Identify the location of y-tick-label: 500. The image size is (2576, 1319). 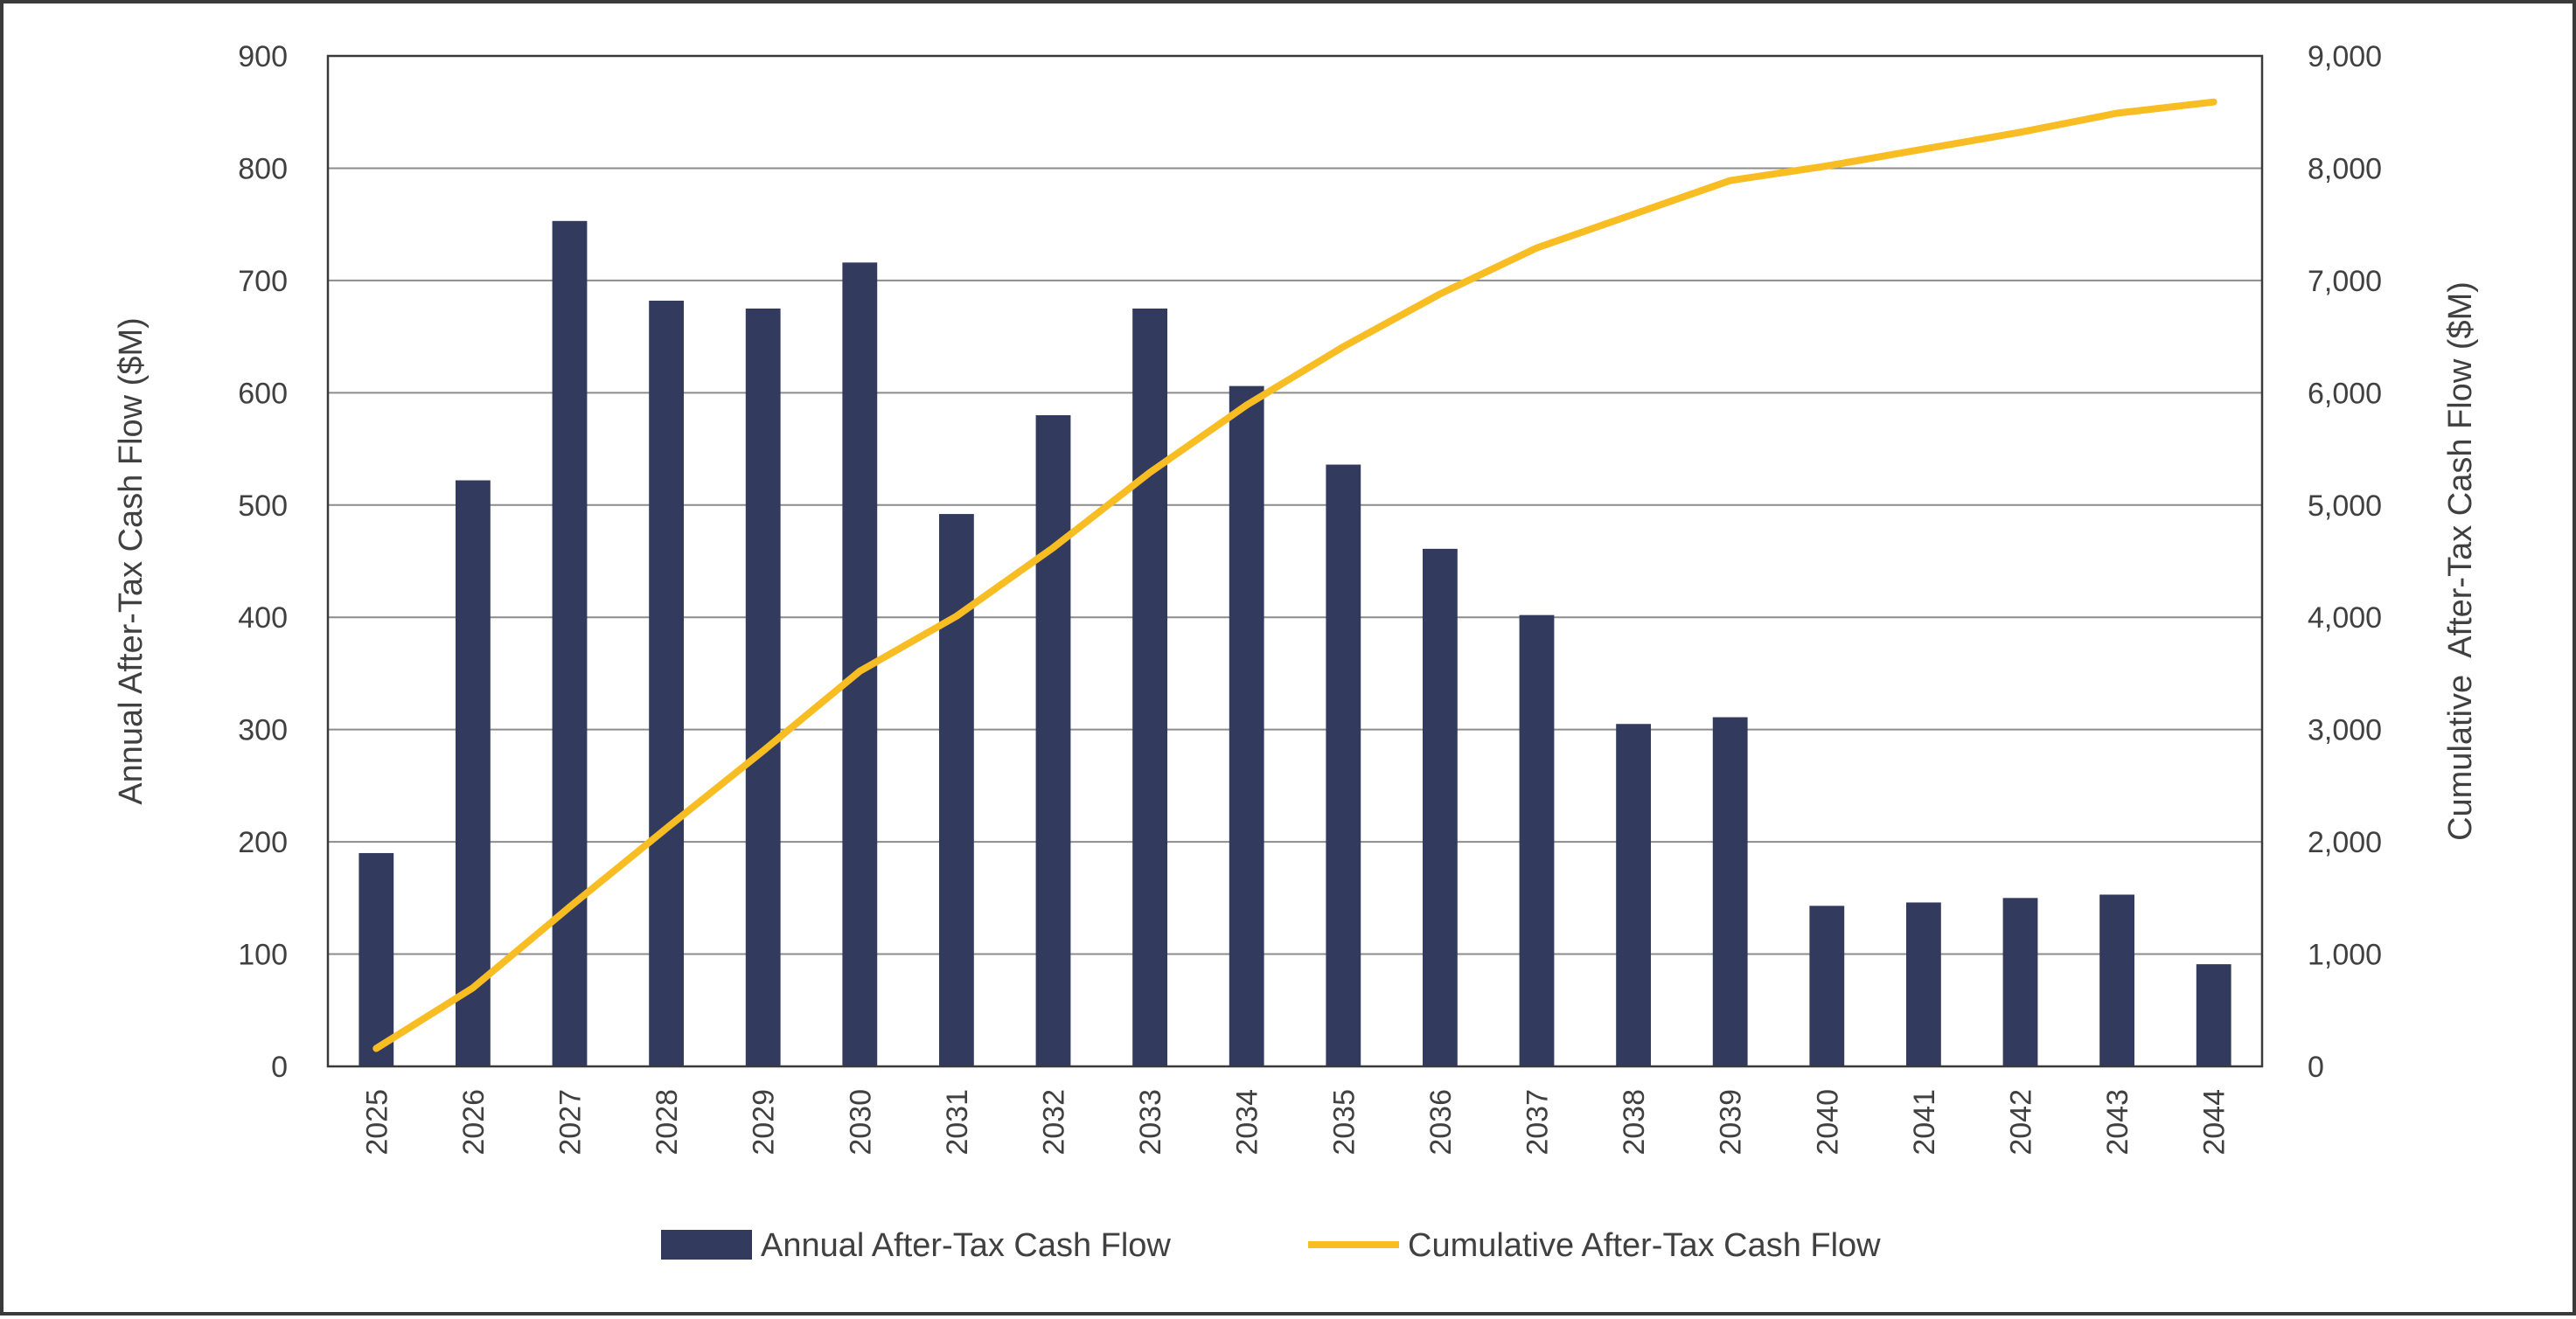
(263, 506).